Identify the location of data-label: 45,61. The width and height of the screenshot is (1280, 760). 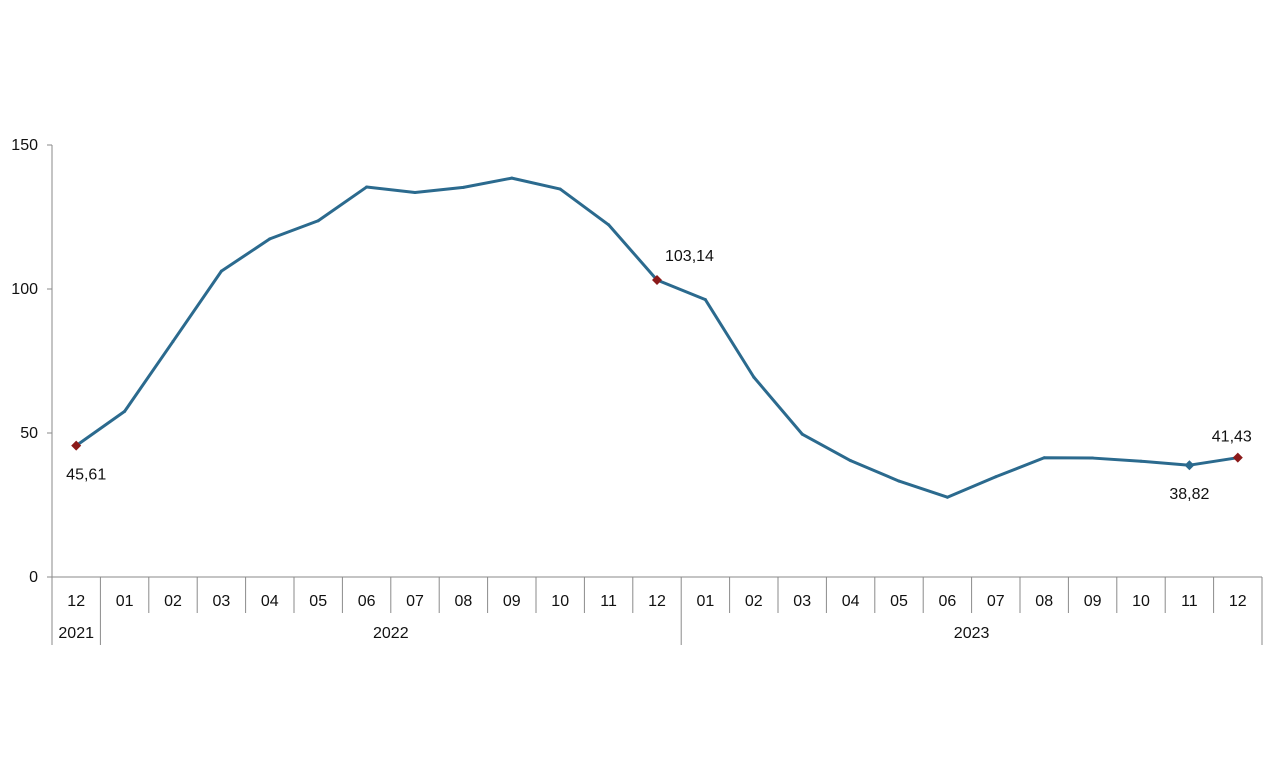
(86, 475).